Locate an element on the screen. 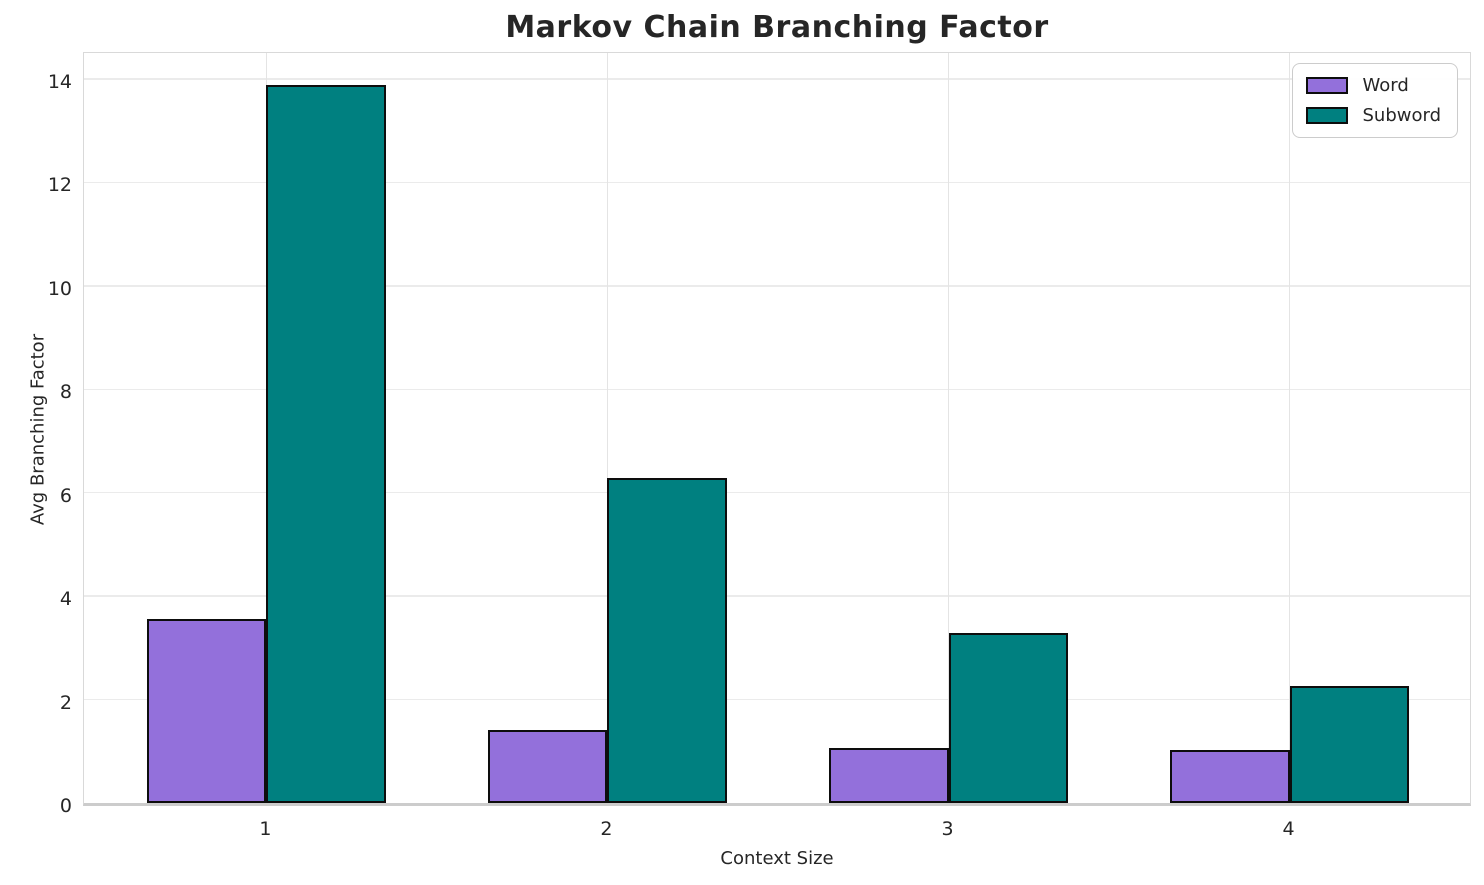  y-tick-label-14: 14 is located at coordinates (59, 81).